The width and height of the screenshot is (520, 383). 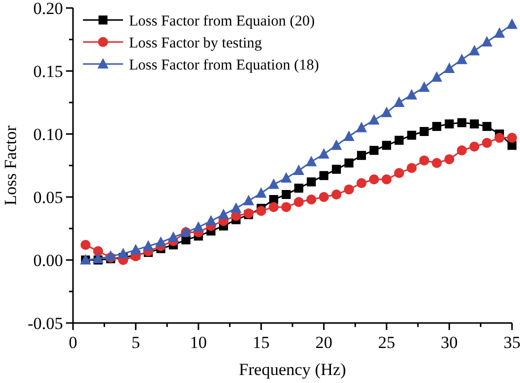 I want to click on y-tick-label: 0.20, so click(x=48, y=9).